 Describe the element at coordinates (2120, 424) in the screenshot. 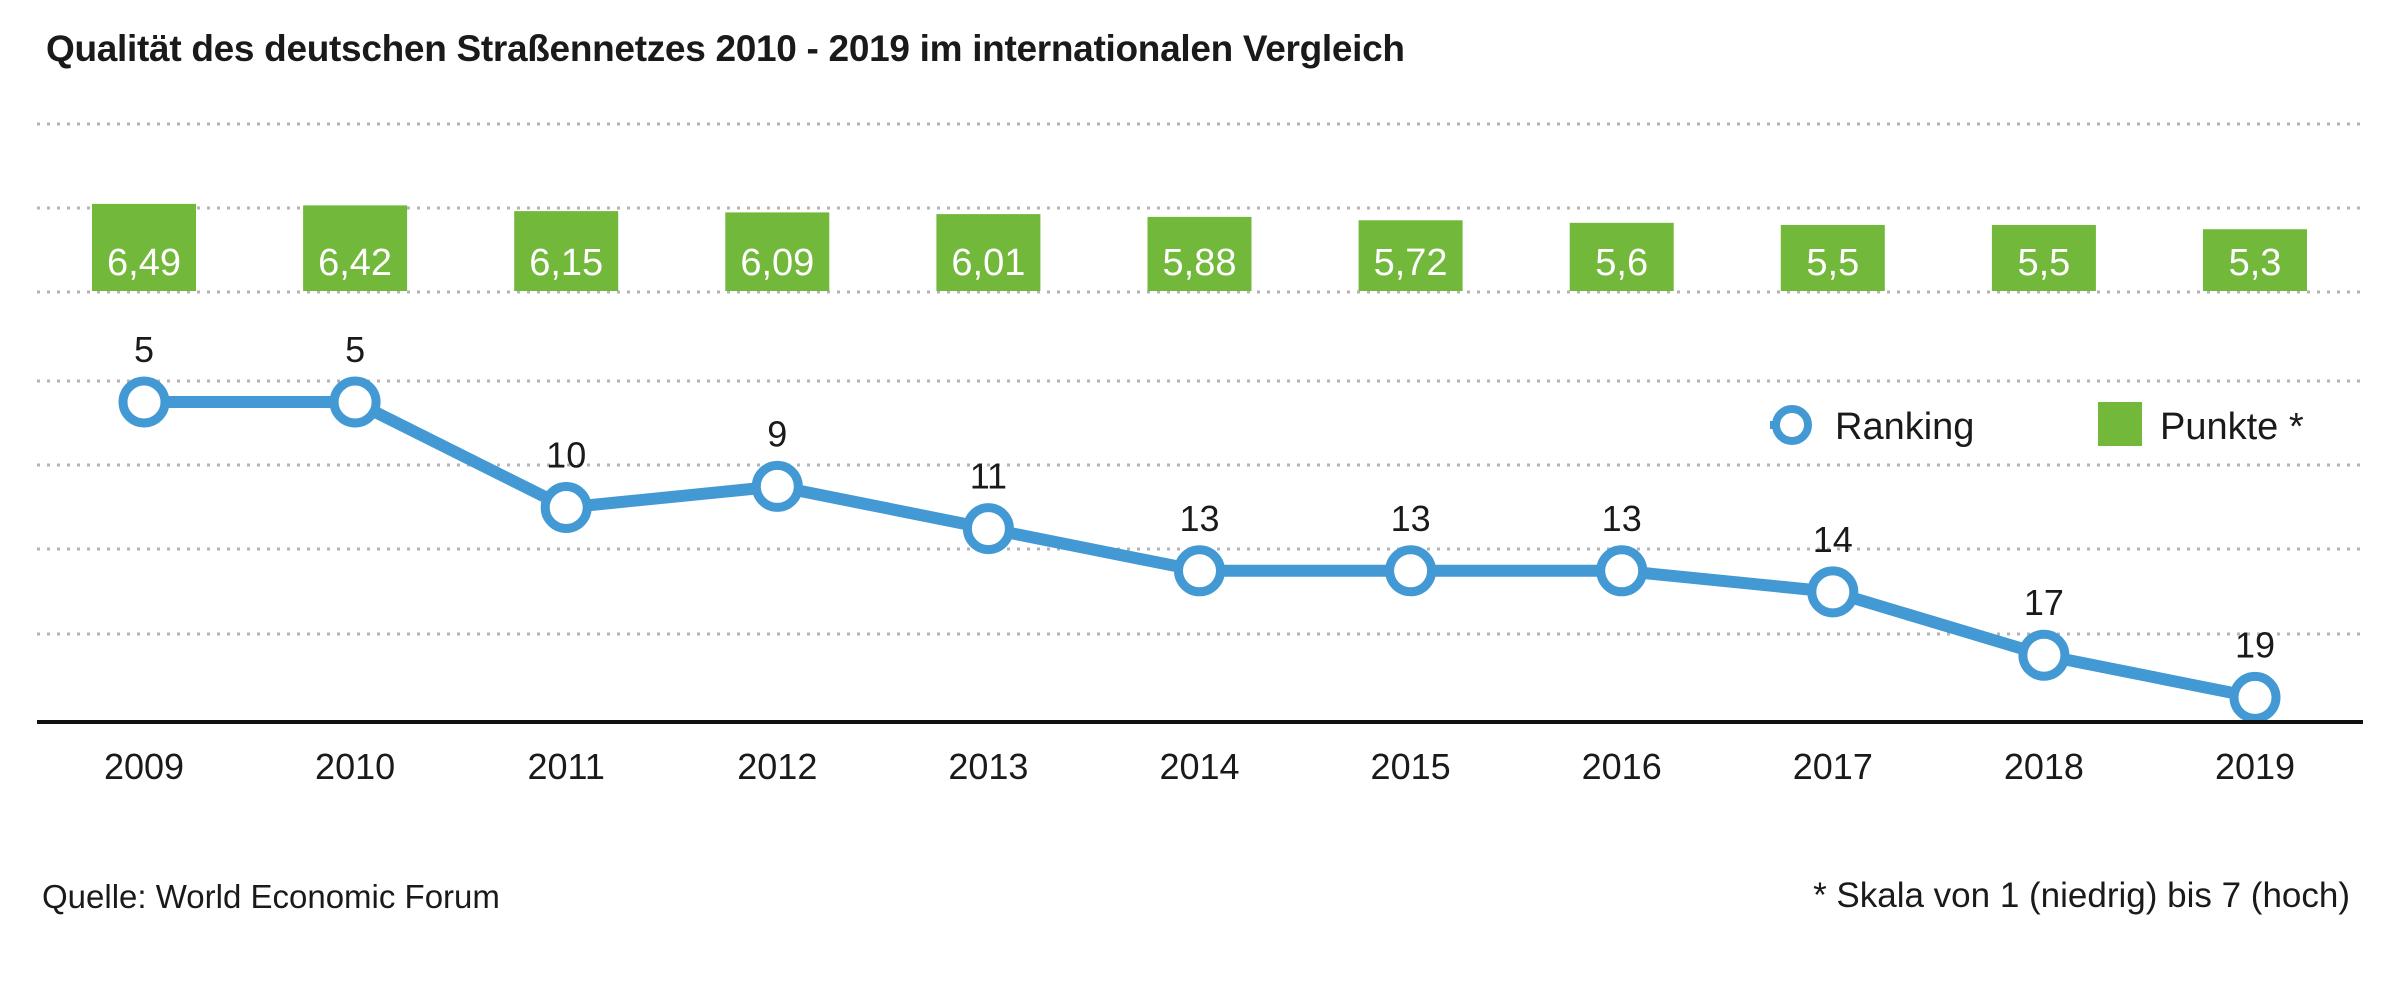

I see `legend-punkte-swatch` at that location.